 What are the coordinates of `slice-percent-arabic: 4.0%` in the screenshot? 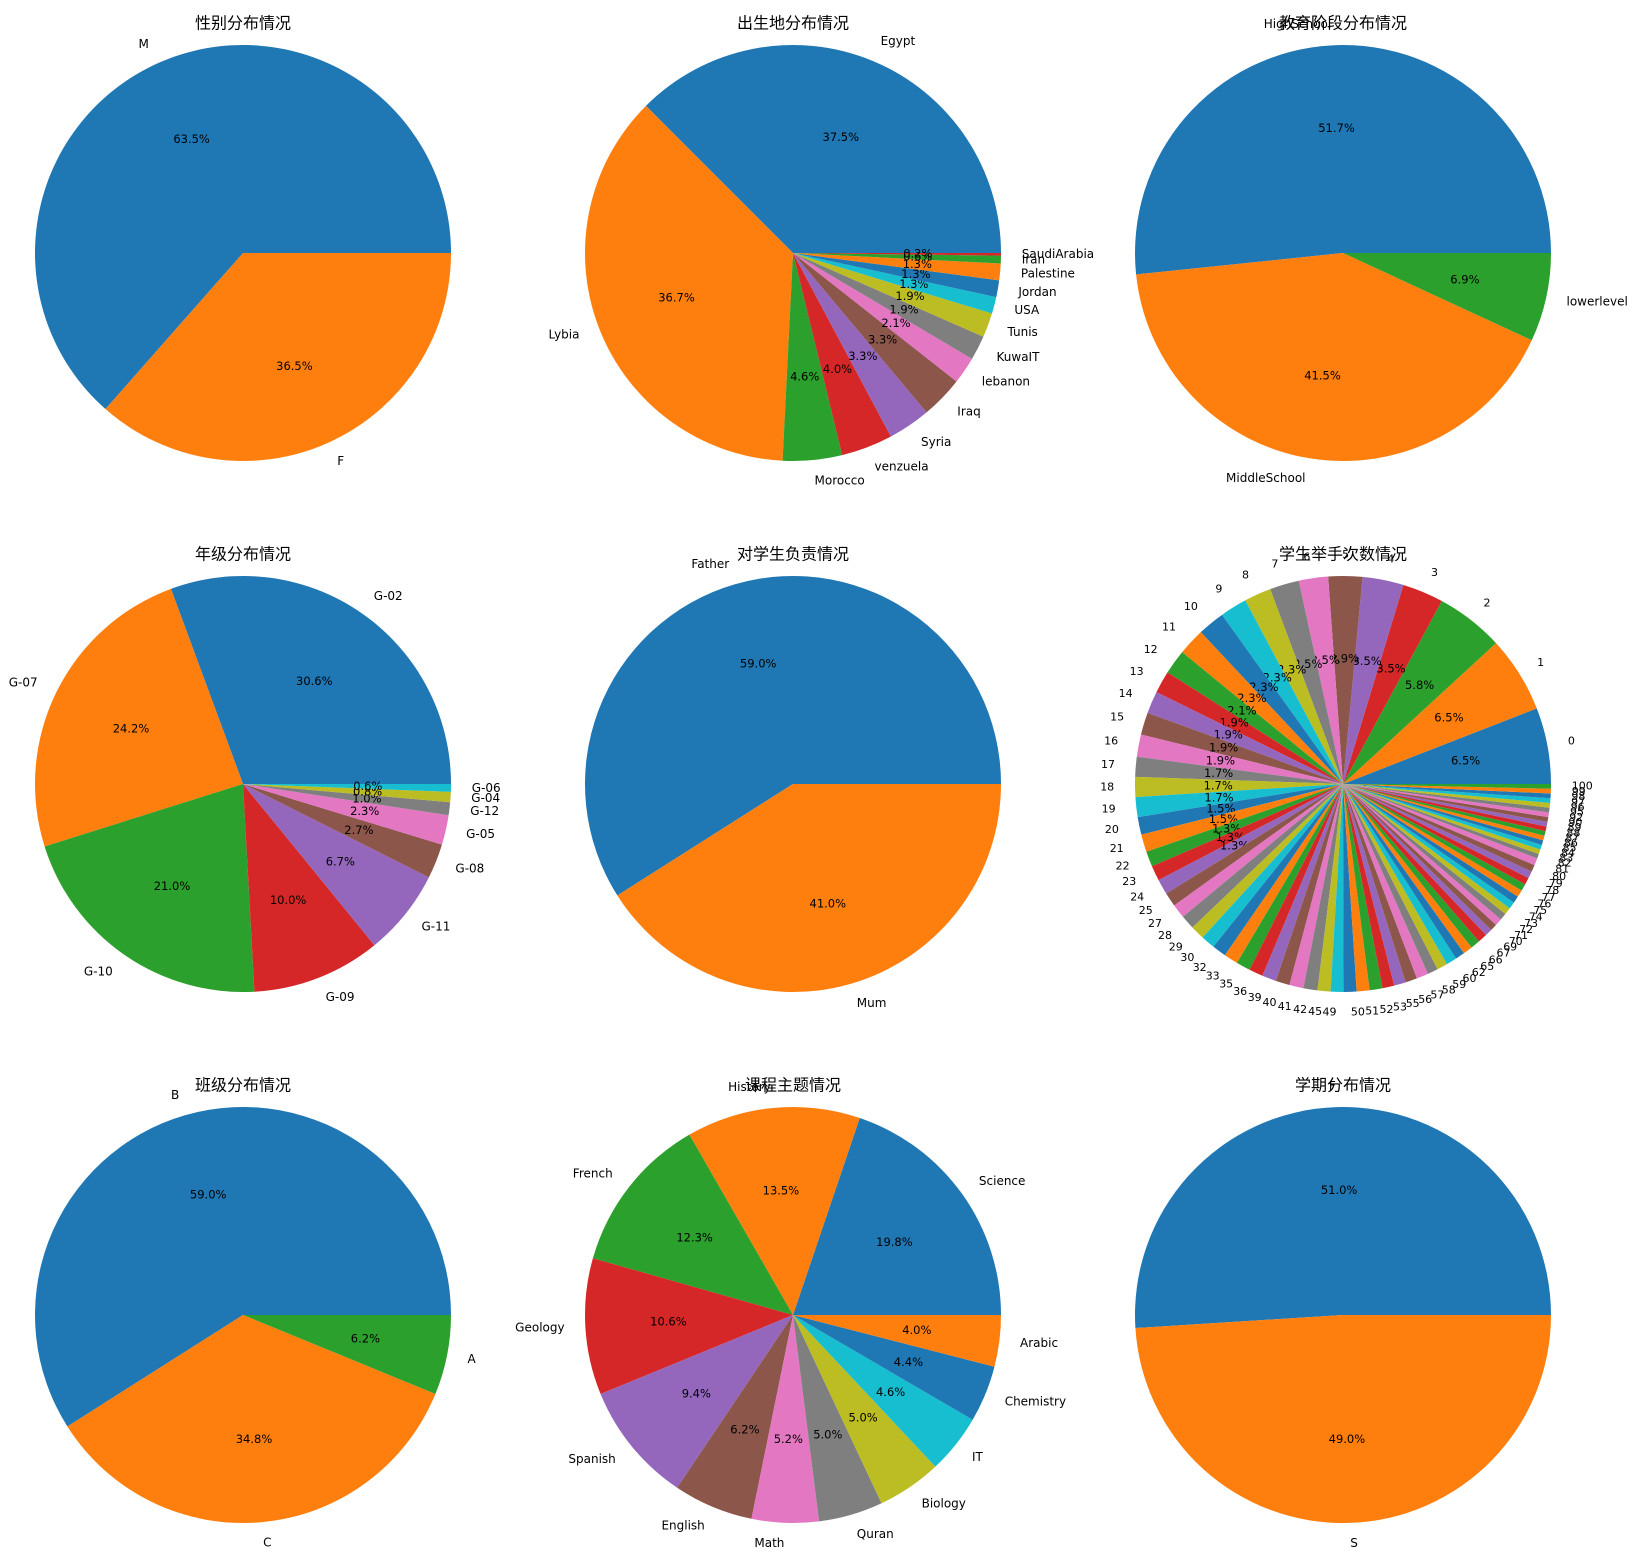 It's located at (916, 1330).